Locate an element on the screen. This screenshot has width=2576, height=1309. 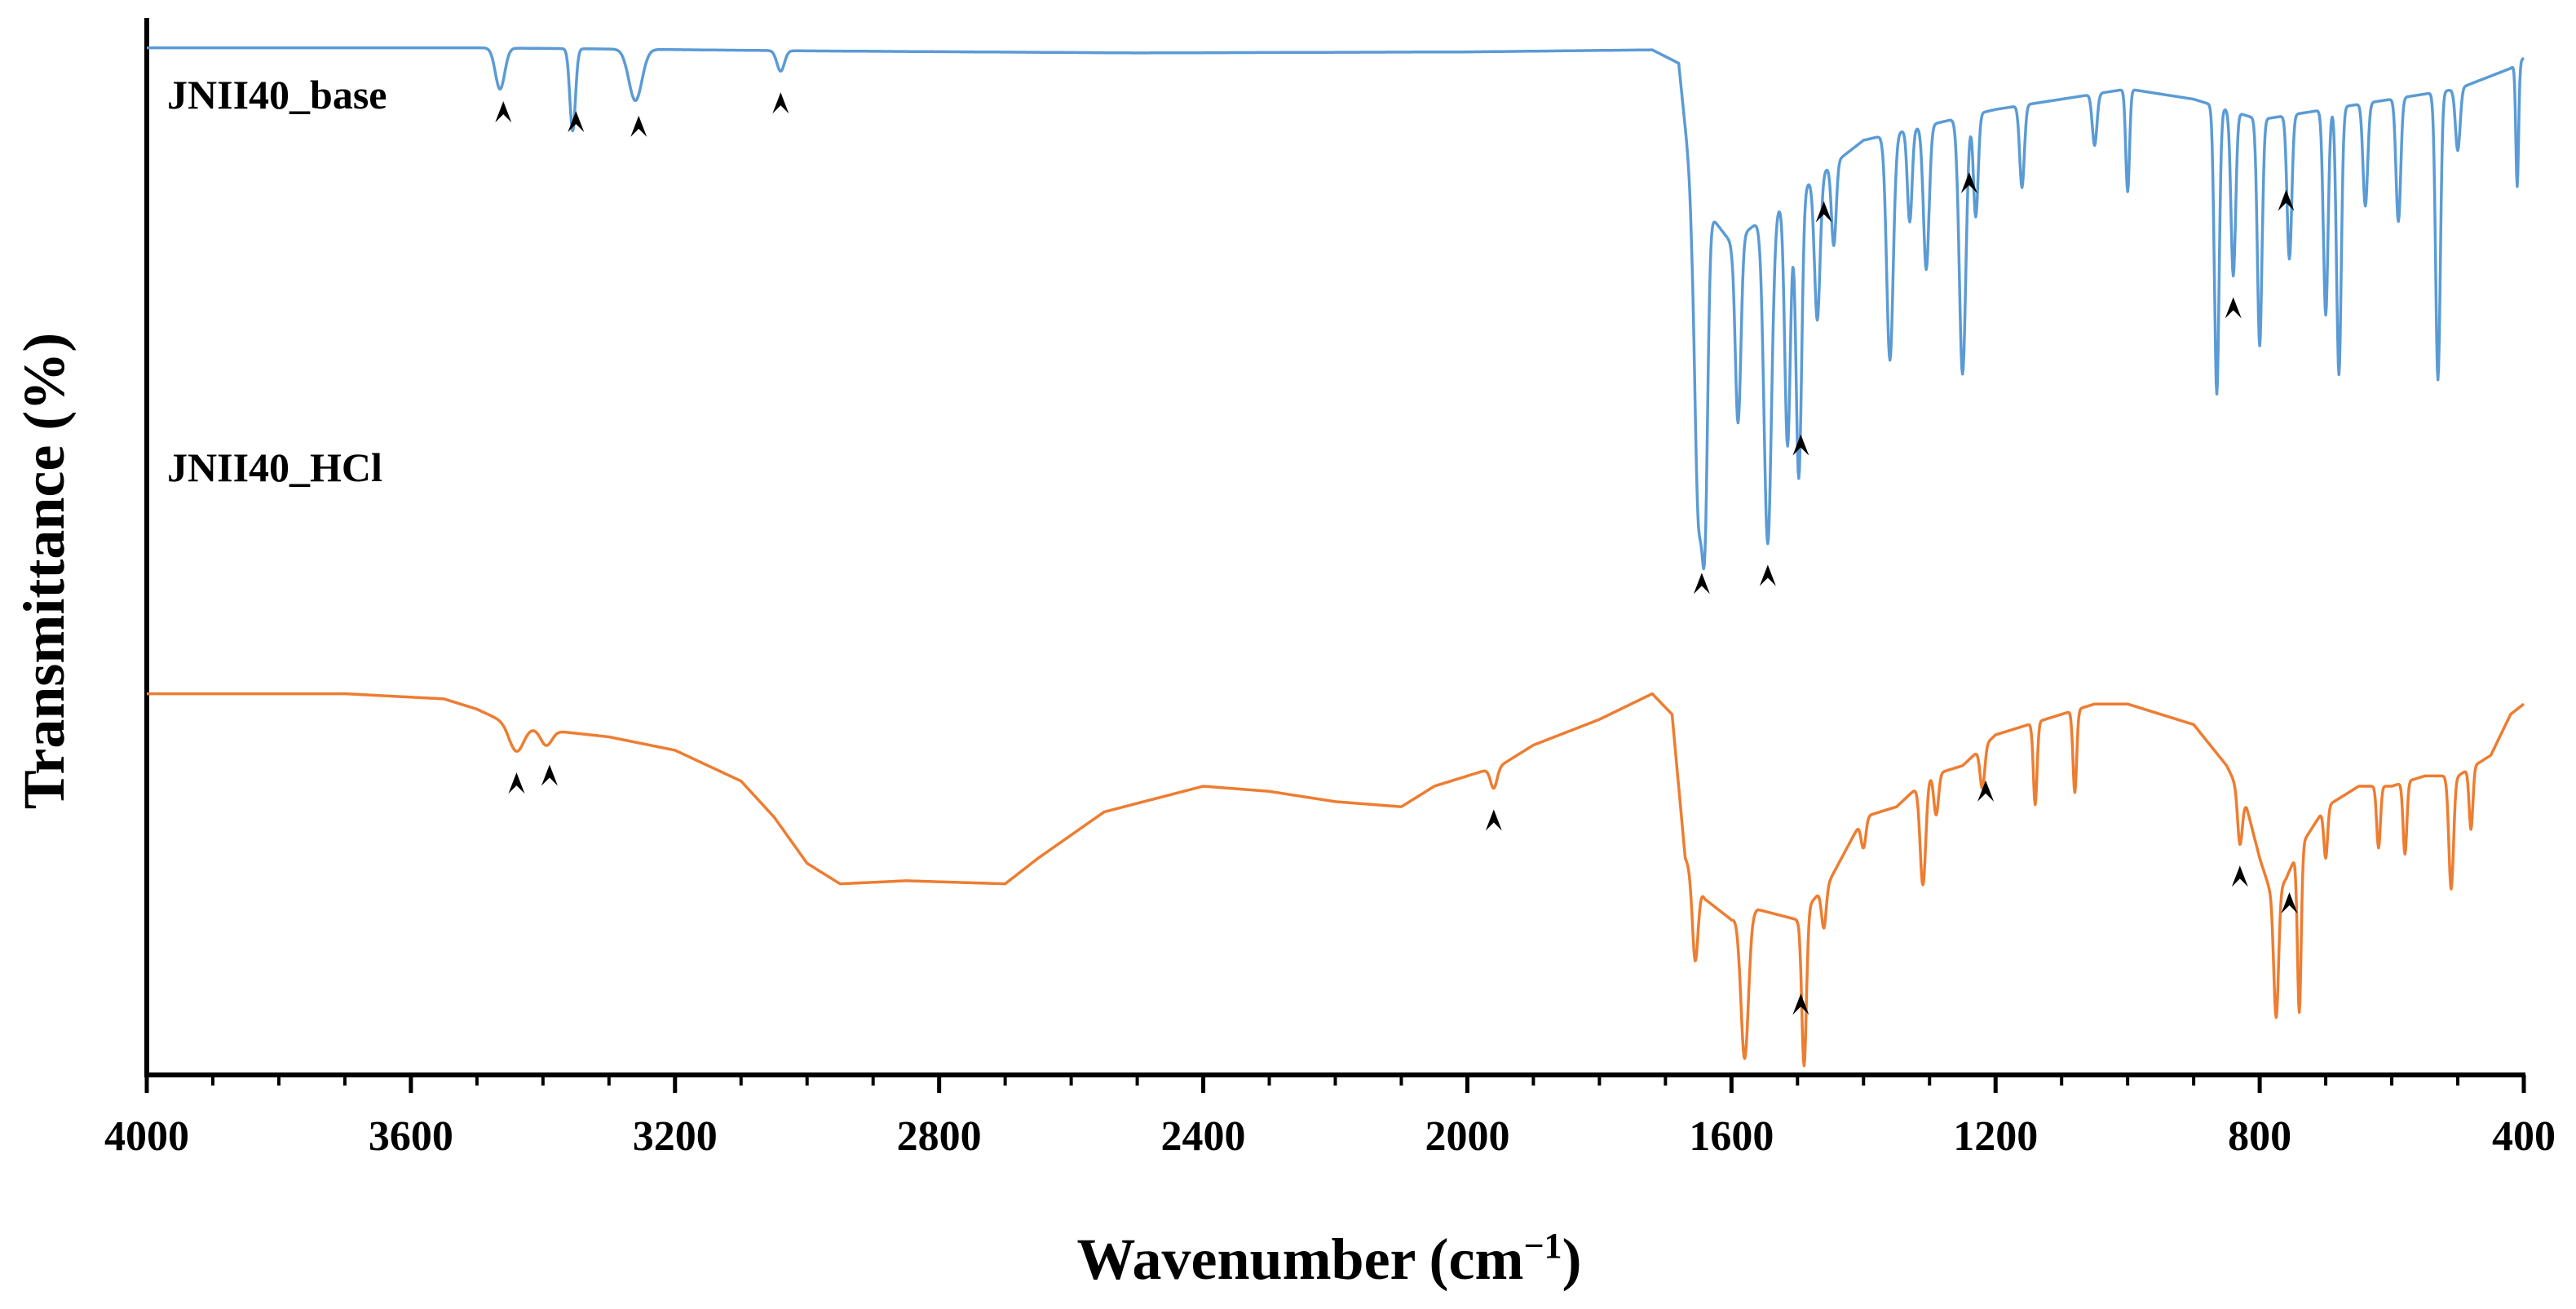
x-axis-unit-sup: −1 is located at coordinates (1542, 1246).